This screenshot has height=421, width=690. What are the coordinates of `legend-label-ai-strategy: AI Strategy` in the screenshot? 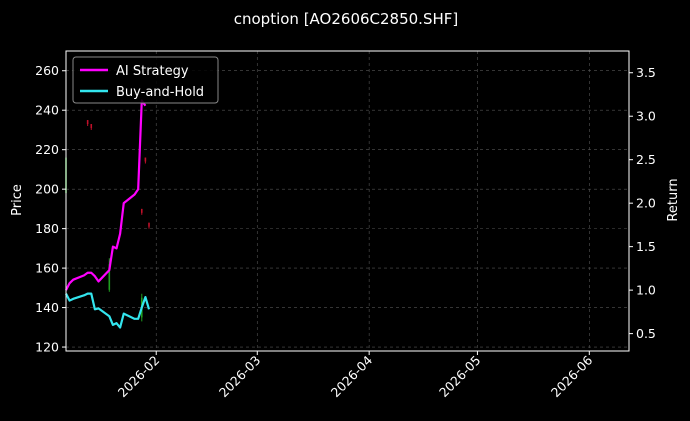 It's located at (152, 71).